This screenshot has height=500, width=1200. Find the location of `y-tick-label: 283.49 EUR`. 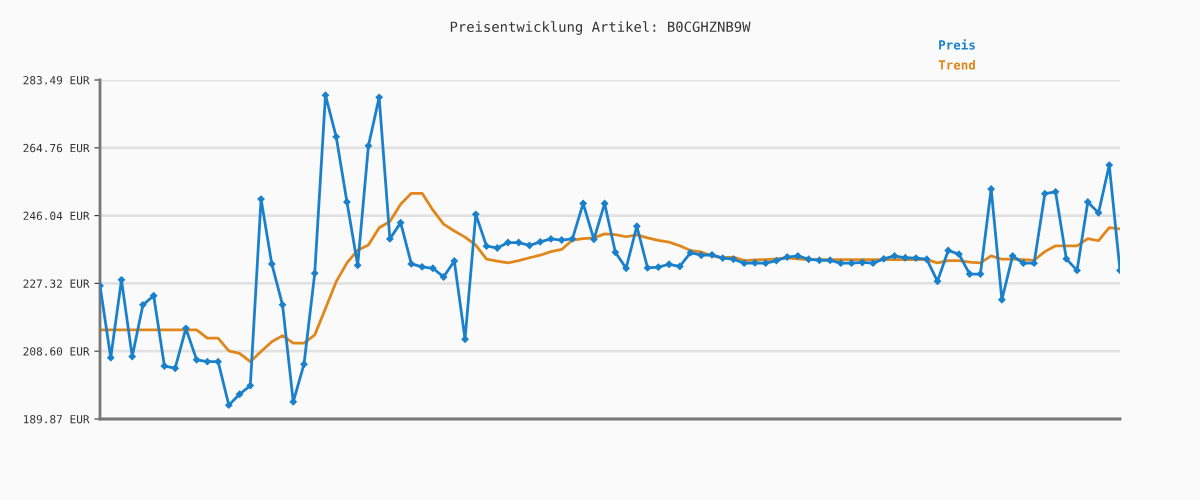

y-tick-label: 283.49 EUR is located at coordinates (56, 80).